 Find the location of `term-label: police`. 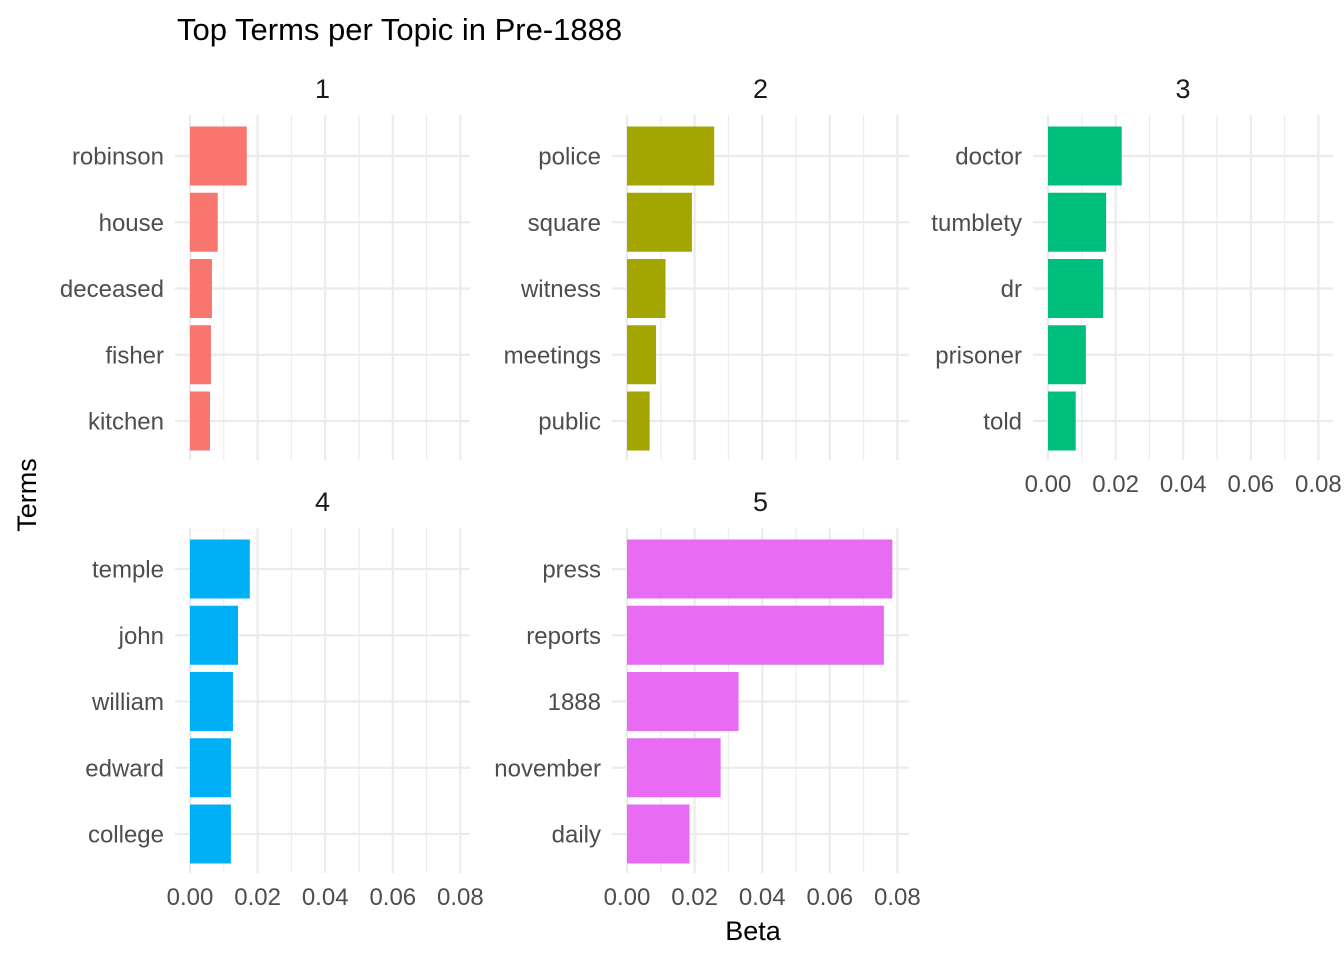

term-label: police is located at coordinates (569, 157).